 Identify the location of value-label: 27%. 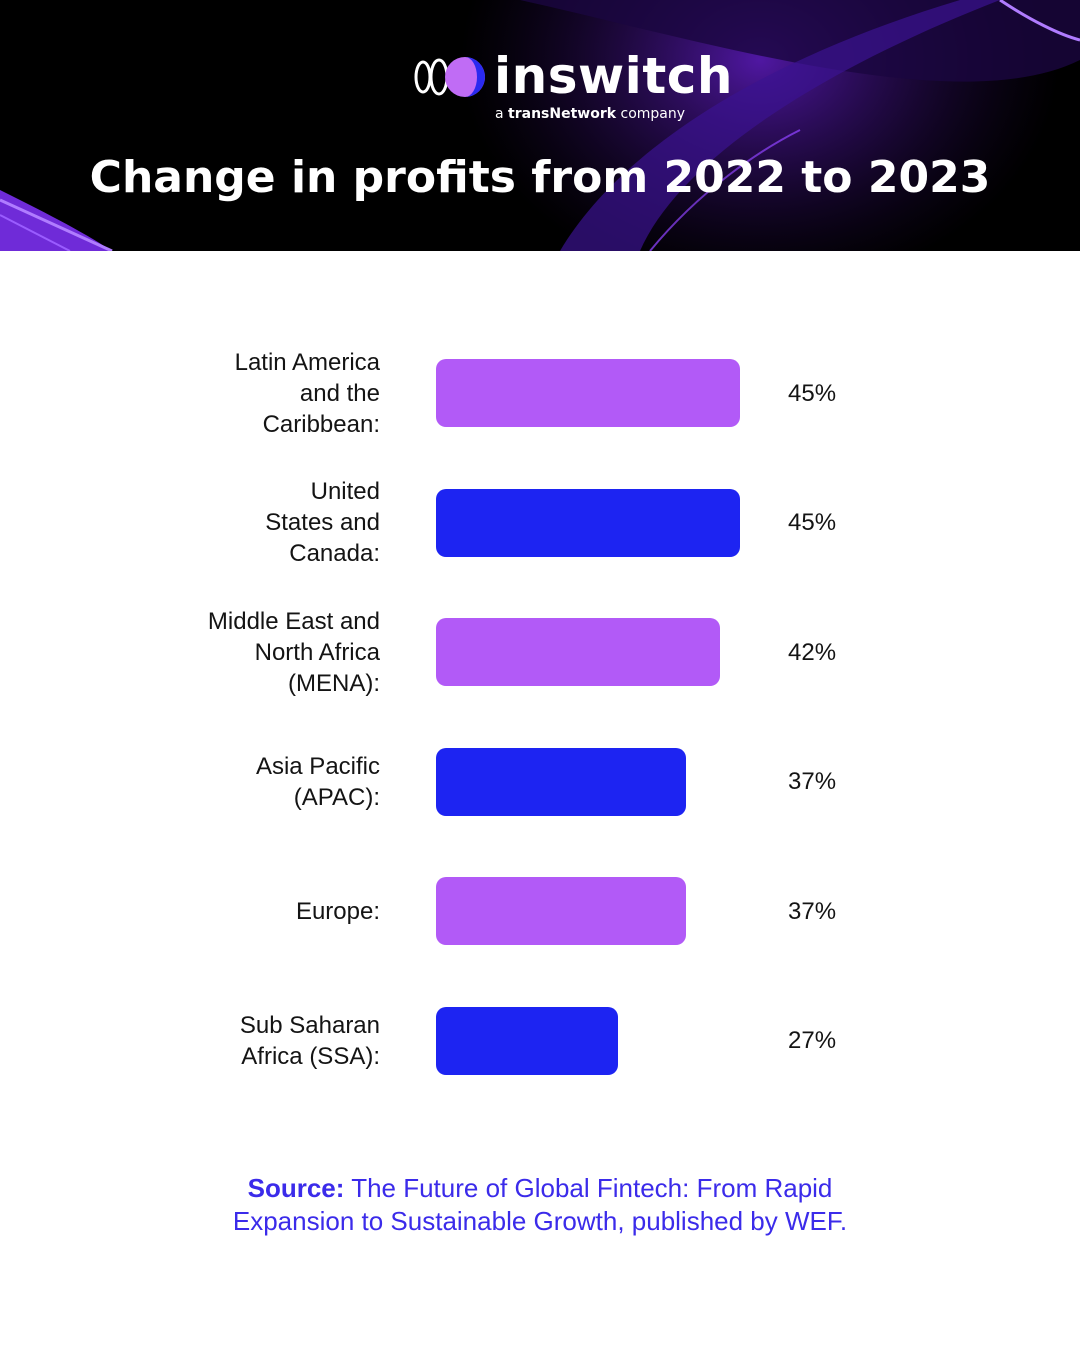
(812, 1040).